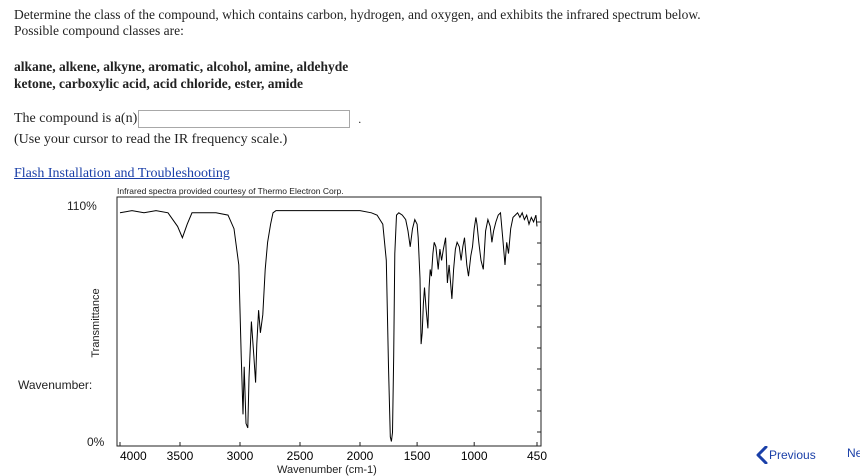 This screenshot has height=476, width=860. What do you see at coordinates (539, 327) in the screenshot?
I see `y-ticks` at bounding box center [539, 327].